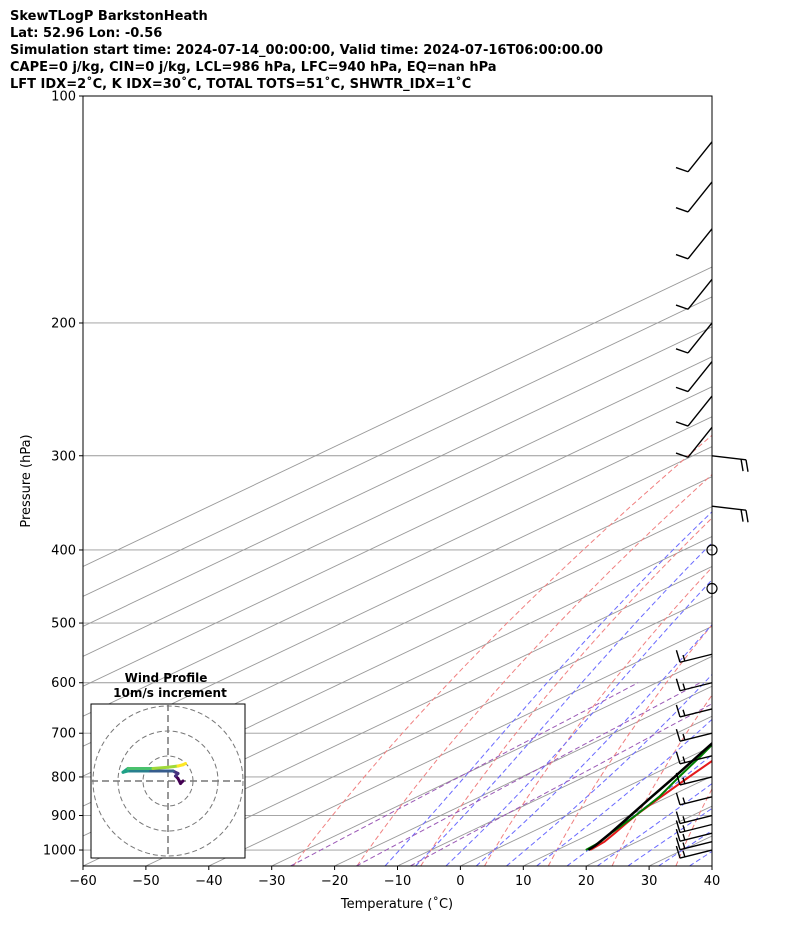  Describe the element at coordinates (170, 693) in the screenshot. I see `hodograph-subtitle: 10m/s increment` at that location.